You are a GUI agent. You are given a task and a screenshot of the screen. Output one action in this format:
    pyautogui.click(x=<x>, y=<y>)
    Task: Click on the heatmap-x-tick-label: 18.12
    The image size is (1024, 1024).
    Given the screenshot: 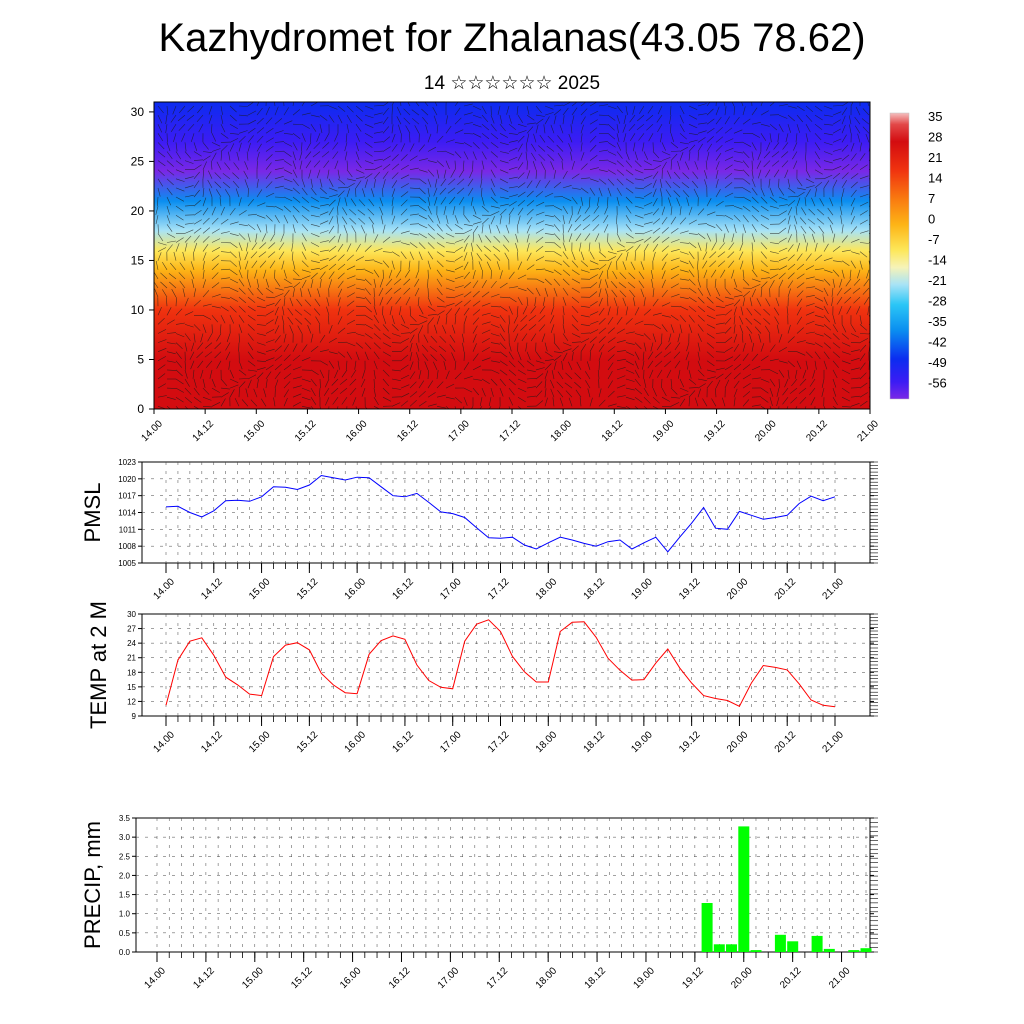 What is the action you would take?
    pyautogui.click(x=613, y=431)
    